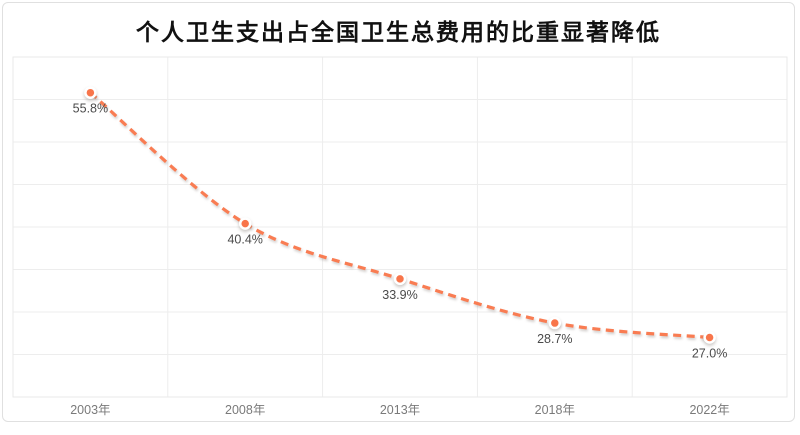 The width and height of the screenshot is (800, 435). I want to click on data-label: 40.4%, so click(244, 240).